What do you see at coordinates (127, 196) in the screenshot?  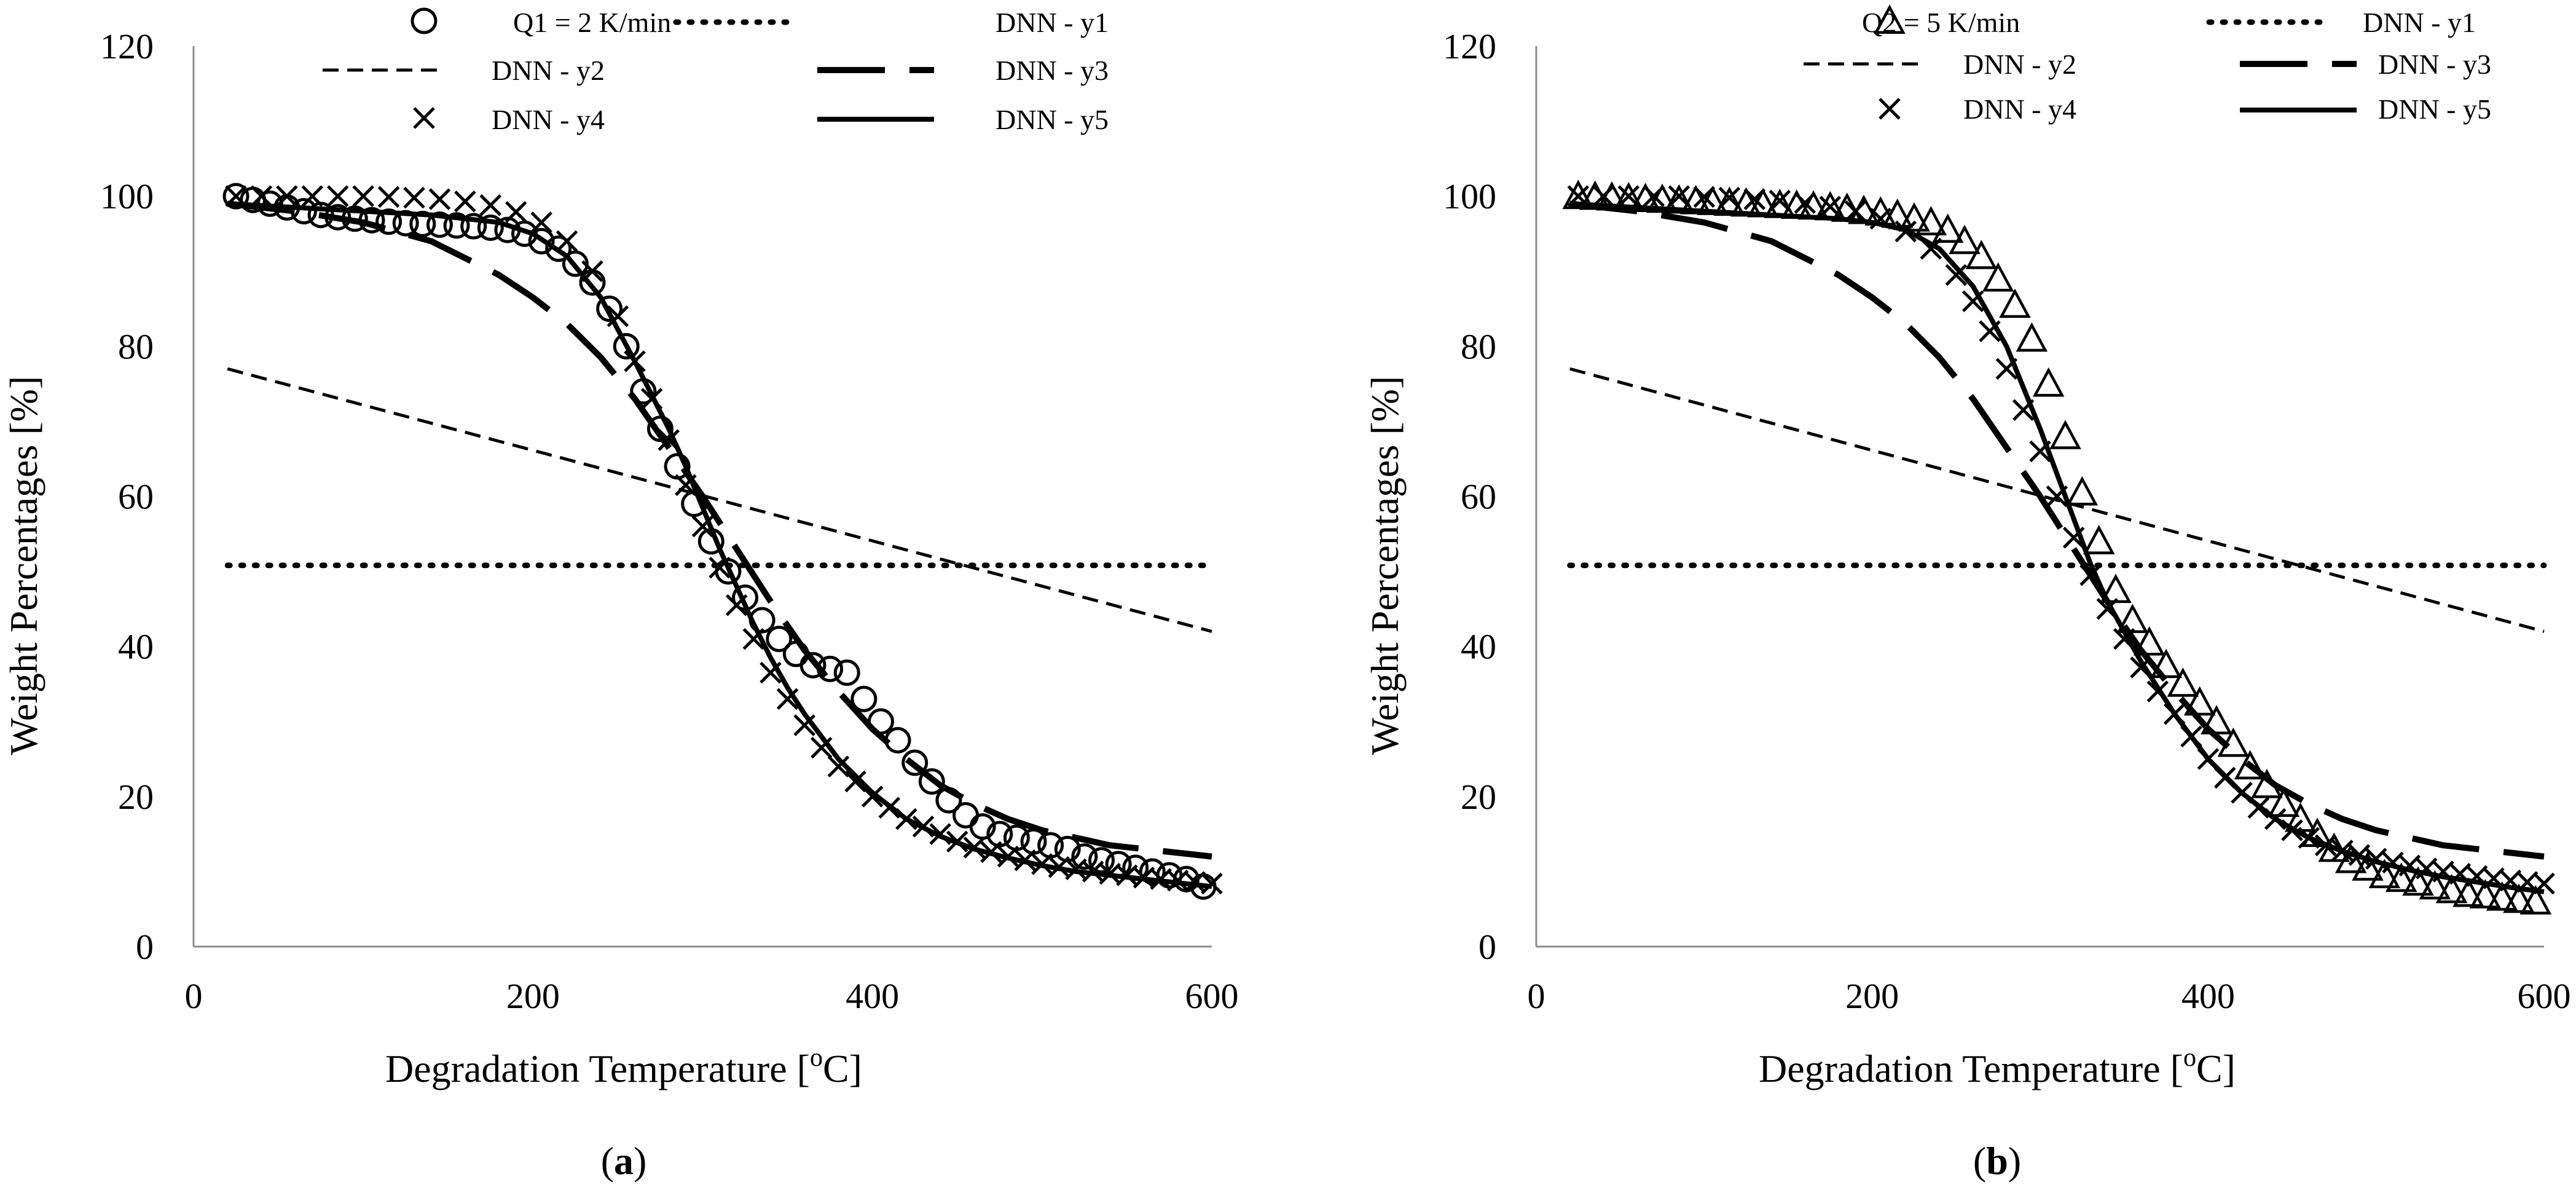 I see `y-tick-label: 100` at bounding box center [127, 196].